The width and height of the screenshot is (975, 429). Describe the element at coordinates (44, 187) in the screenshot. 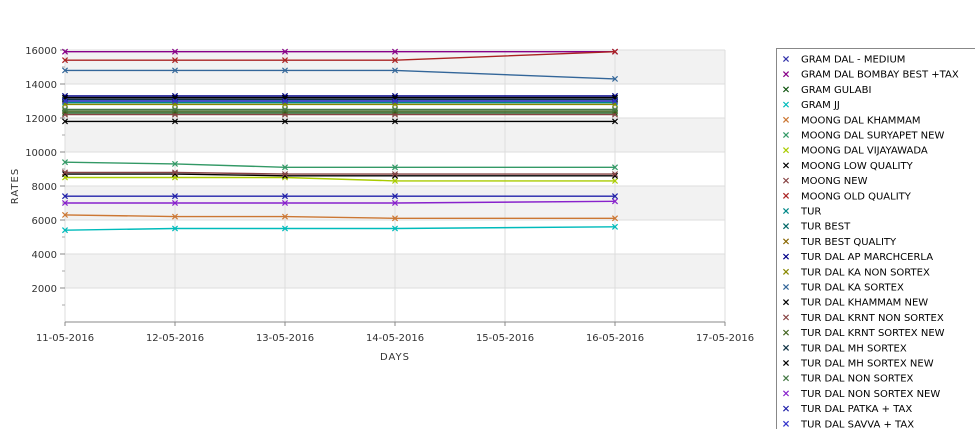

I see `y-tick-label: 8000` at that location.